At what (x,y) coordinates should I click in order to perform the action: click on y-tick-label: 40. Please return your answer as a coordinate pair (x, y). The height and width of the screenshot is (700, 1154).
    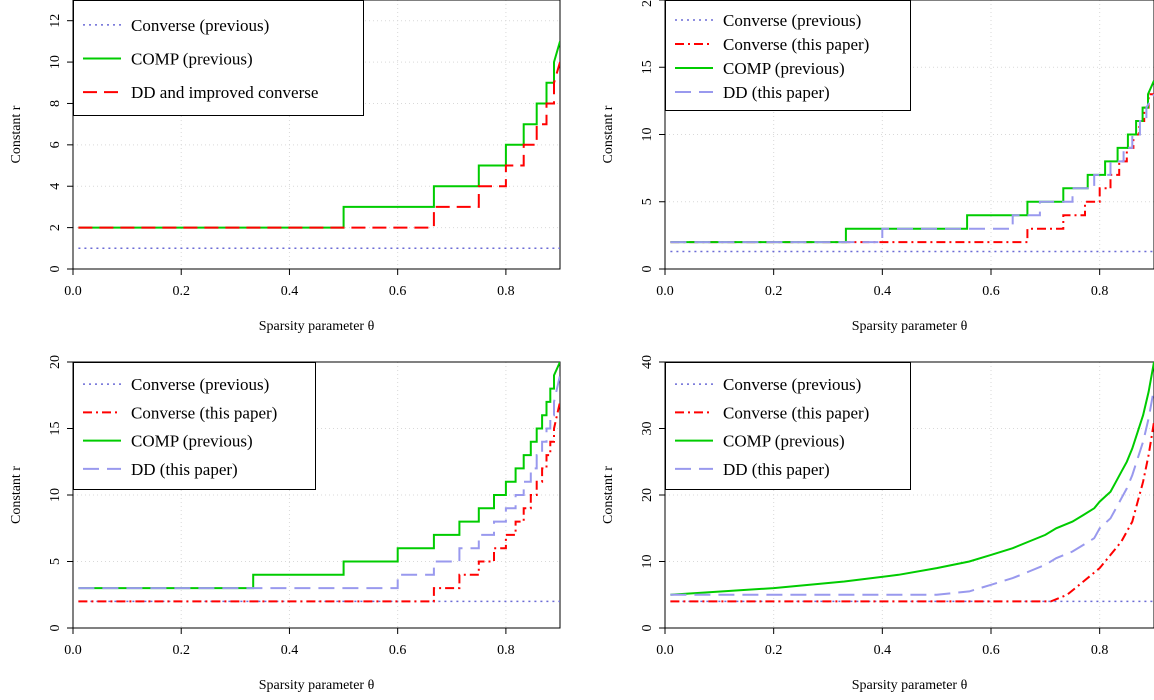
    Looking at the image, I should click on (647, 362).